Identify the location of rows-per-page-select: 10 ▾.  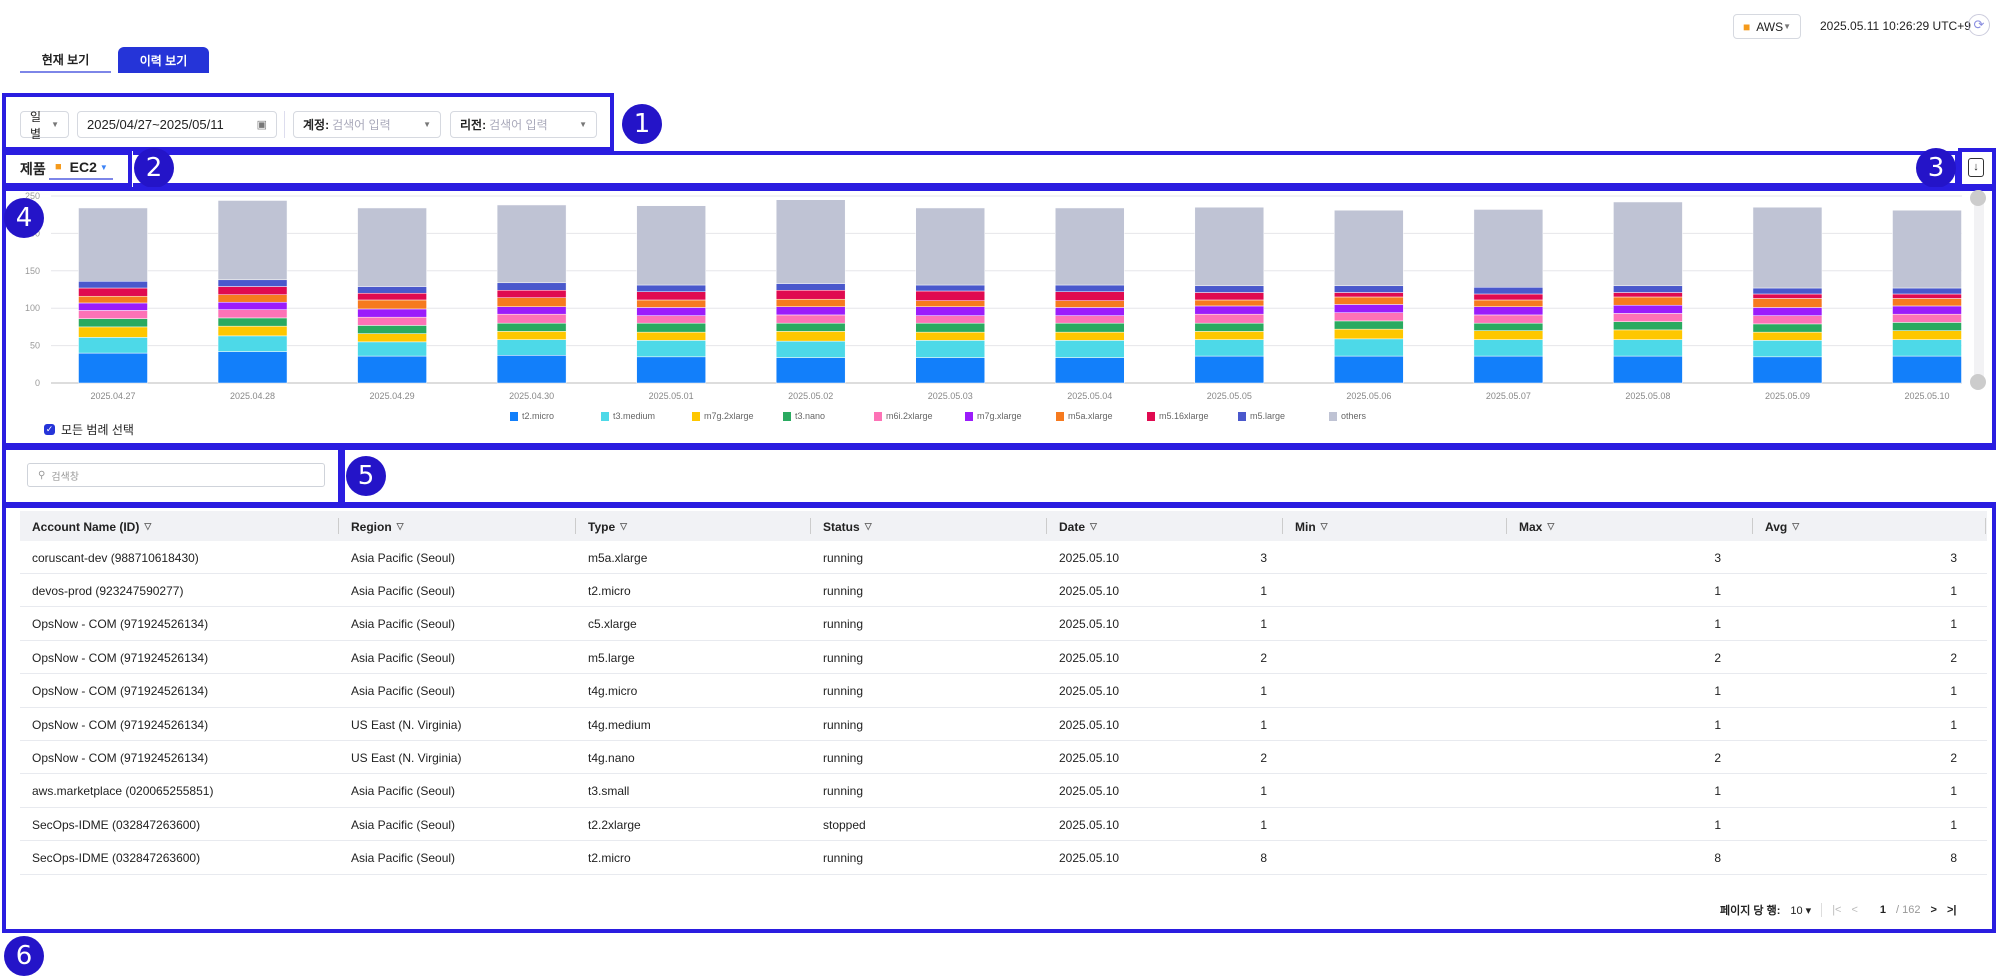
(1801, 910).